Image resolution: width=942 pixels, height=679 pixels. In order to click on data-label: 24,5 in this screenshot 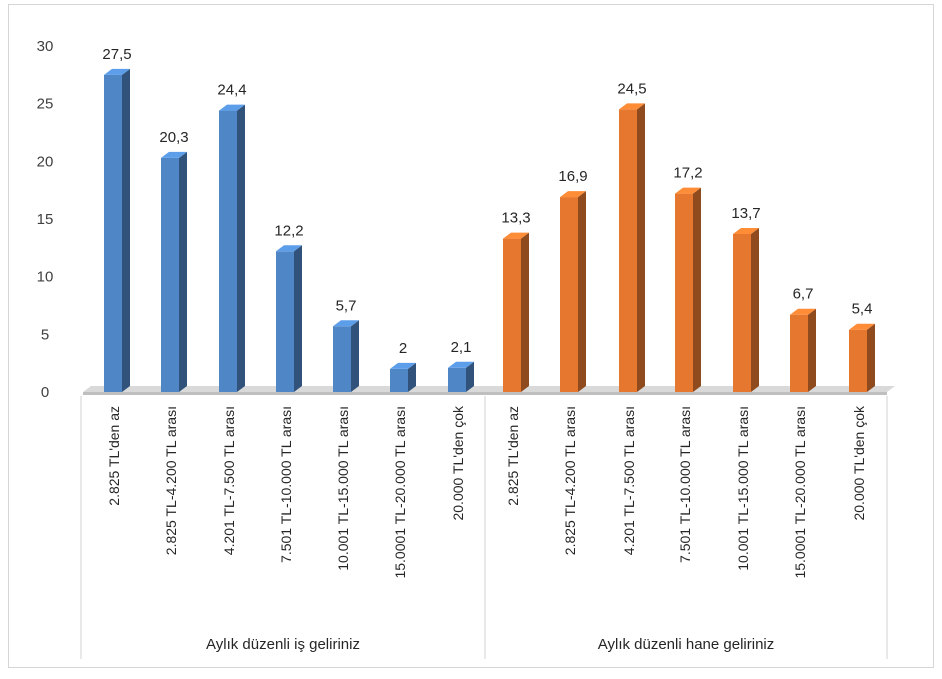, I will do `click(631, 88)`.